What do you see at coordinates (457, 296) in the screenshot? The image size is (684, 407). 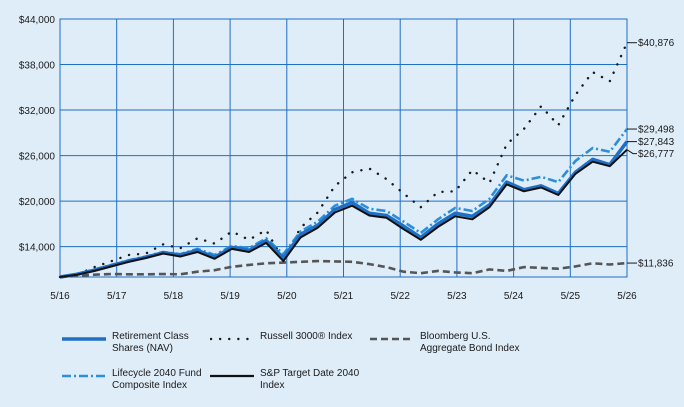 I see `x-tick-label: 5/23` at bounding box center [457, 296].